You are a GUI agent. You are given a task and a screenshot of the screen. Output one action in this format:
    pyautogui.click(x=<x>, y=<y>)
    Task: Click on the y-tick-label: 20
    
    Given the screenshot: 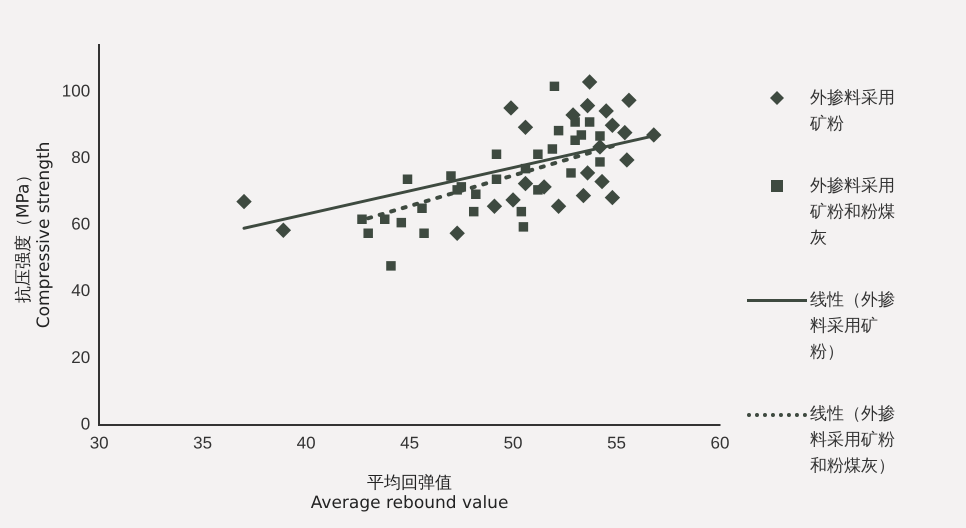 What is the action you would take?
    pyautogui.click(x=80, y=357)
    